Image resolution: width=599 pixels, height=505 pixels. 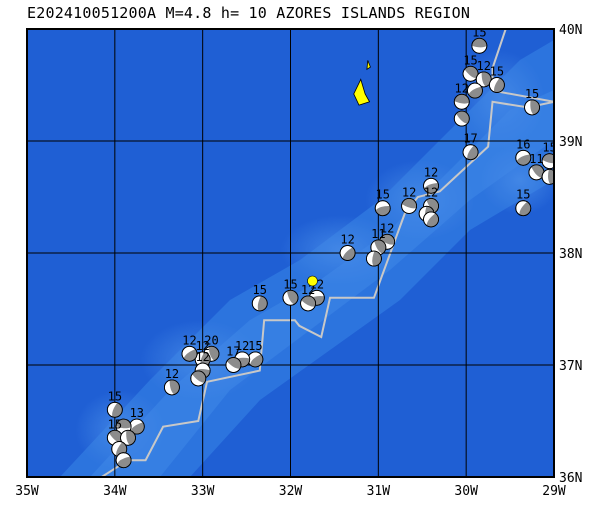 What do you see at coordinates (203, 491) in the screenshot?
I see `lon-tick-label: 33W` at bounding box center [203, 491].